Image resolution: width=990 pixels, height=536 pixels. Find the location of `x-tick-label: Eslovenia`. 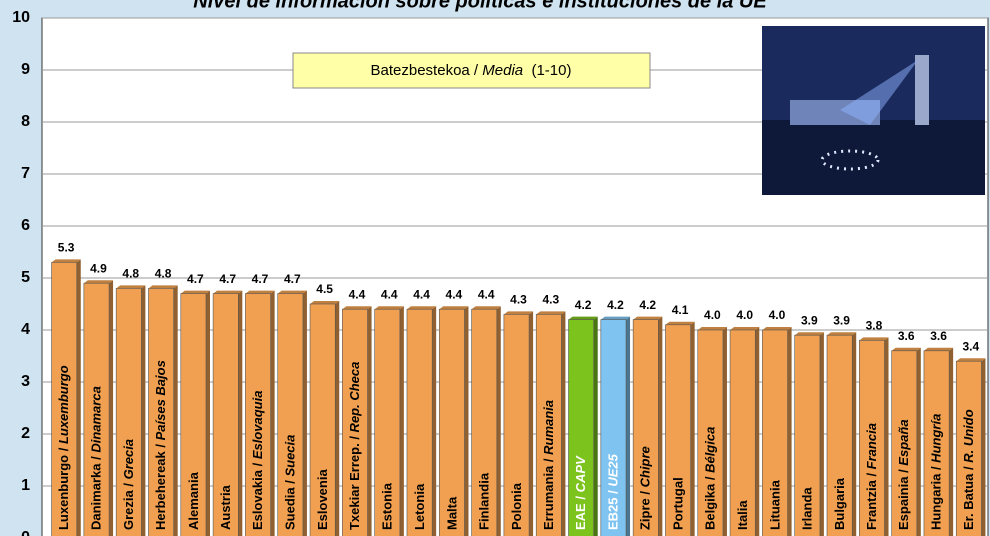

x-tick-label: Eslovenia is located at coordinates (322, 499).